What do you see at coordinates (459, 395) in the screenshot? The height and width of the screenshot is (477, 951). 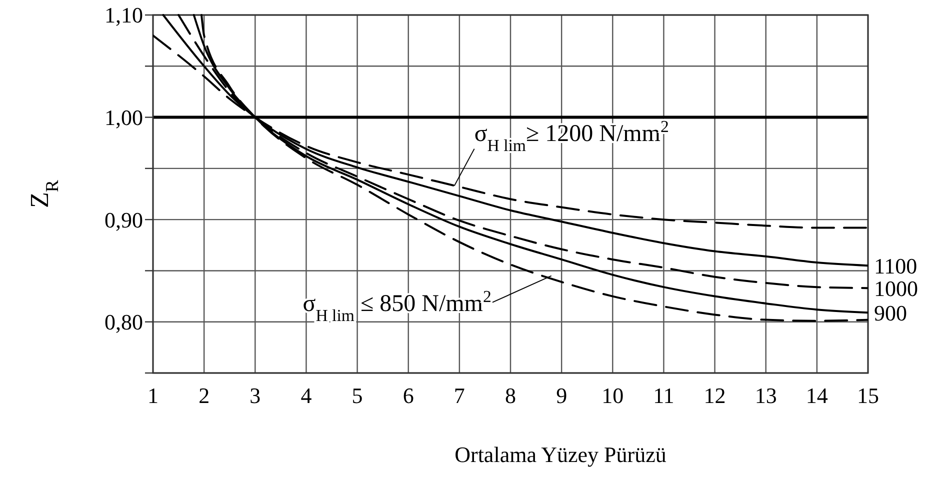 I see `x-tick-label: 7` at bounding box center [459, 395].